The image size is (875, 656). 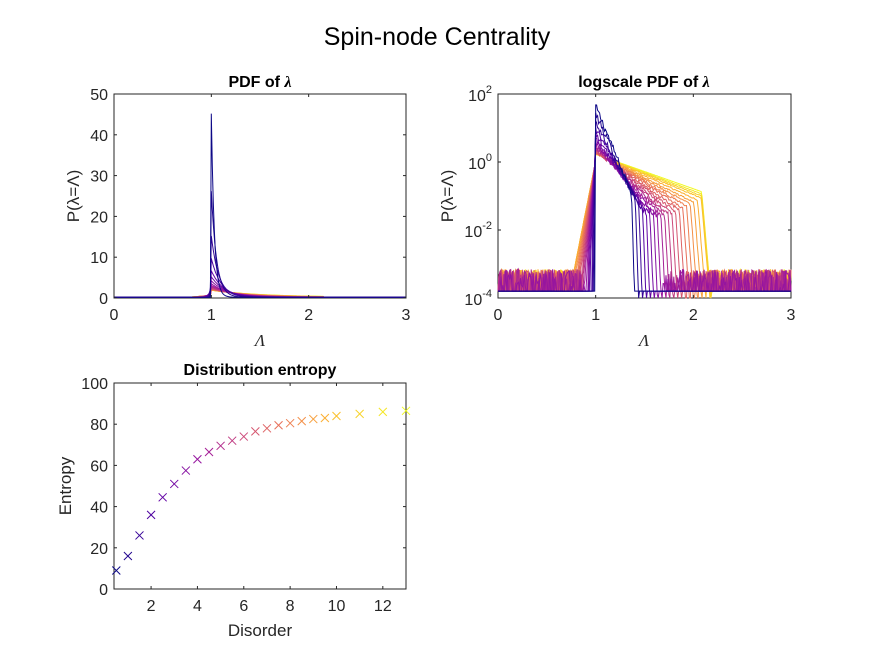 I want to click on entropy-ytick-label: 20, so click(x=99, y=549).